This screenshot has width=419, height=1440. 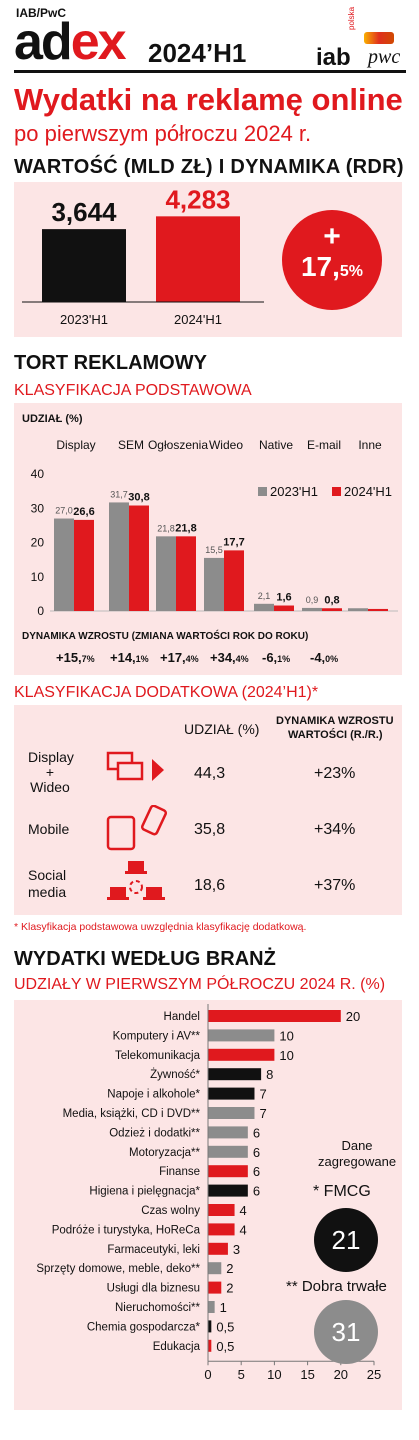 I want to click on row-name-line1: Social, so click(x=47, y=875).